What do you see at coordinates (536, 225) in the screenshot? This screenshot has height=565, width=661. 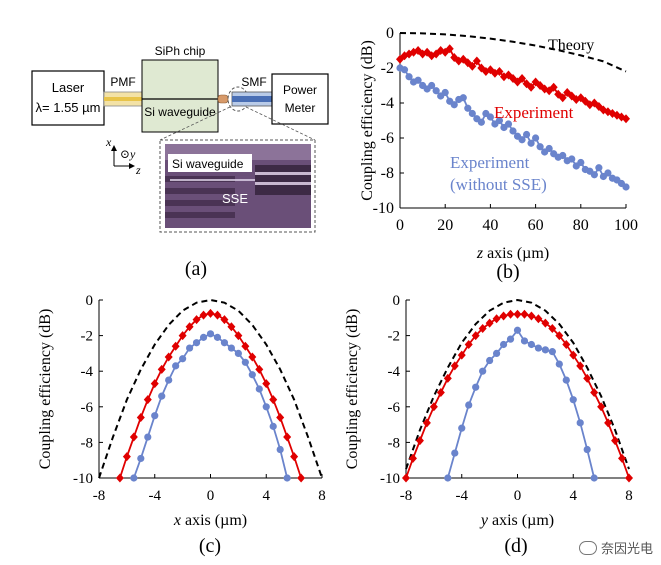 I see `x-tick-label: 60` at bounding box center [536, 225].